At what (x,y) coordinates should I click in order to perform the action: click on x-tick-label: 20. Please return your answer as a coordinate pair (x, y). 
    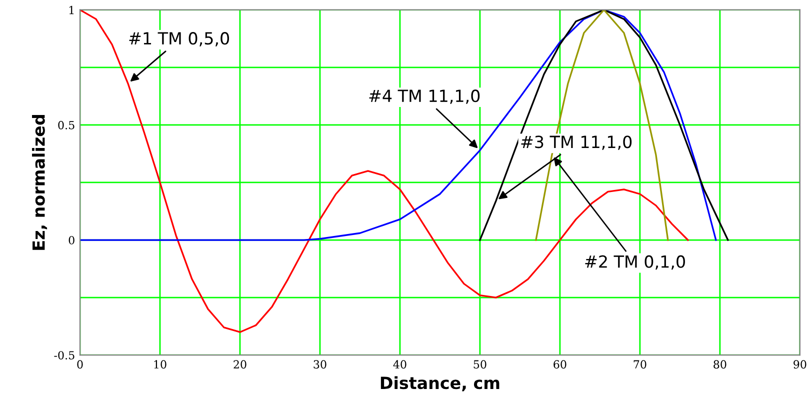
    Looking at the image, I should click on (240, 364).